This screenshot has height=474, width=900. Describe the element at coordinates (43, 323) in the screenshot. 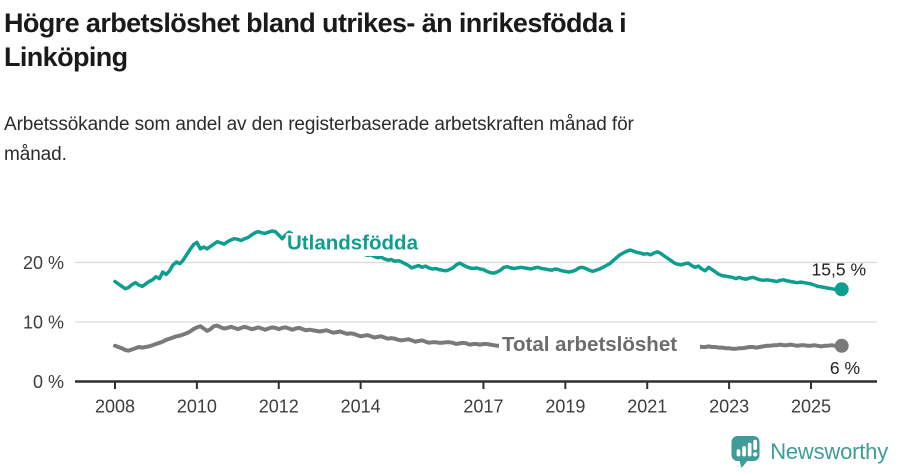

I see `y-tick-label: 10 %` at that location.